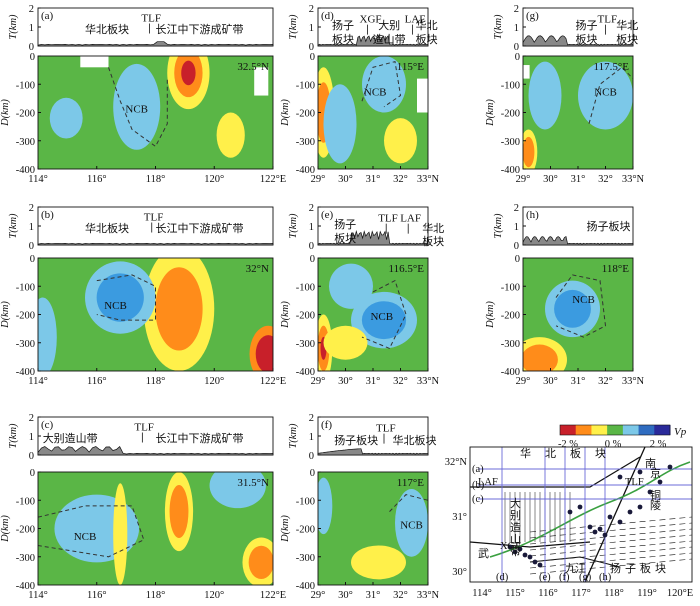 The height and width of the screenshot is (606, 700). What do you see at coordinates (525, 453) in the screenshot?
I see `map-label: 华` at bounding box center [525, 453].